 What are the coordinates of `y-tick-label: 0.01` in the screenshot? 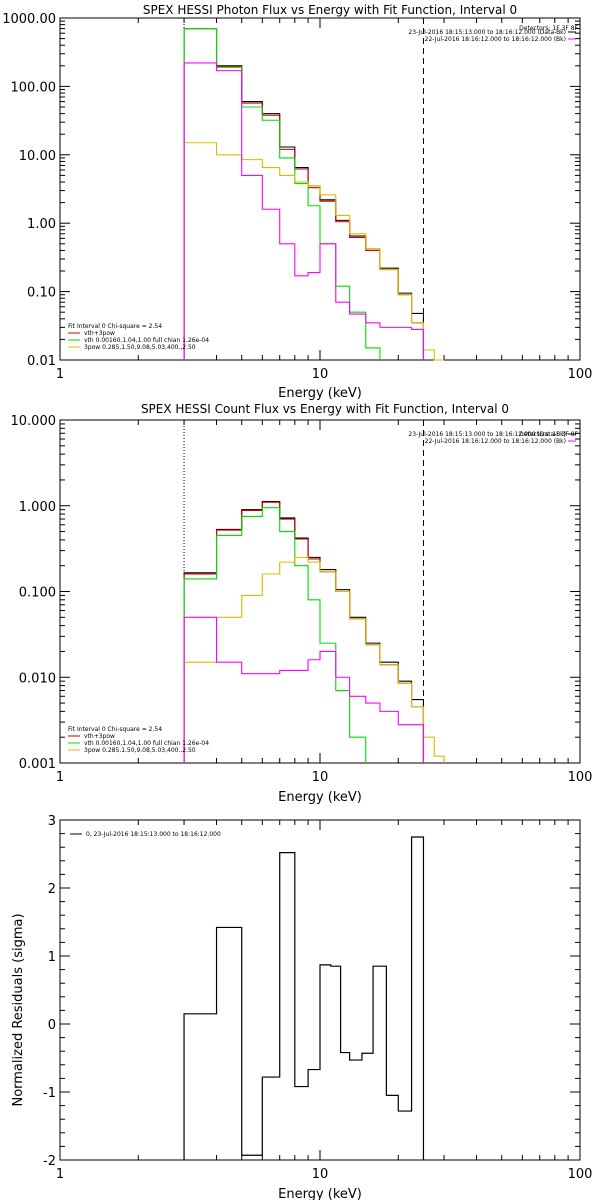 It's located at (41, 361).